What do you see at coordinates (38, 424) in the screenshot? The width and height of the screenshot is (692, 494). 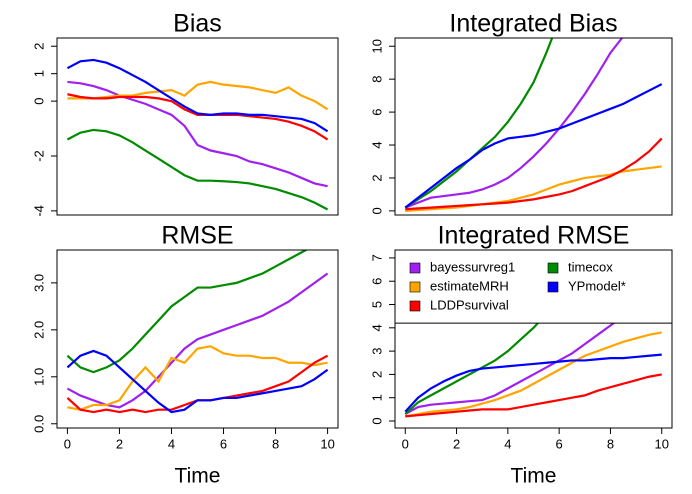 I see `y-tick-label: 0.0` at bounding box center [38, 424].